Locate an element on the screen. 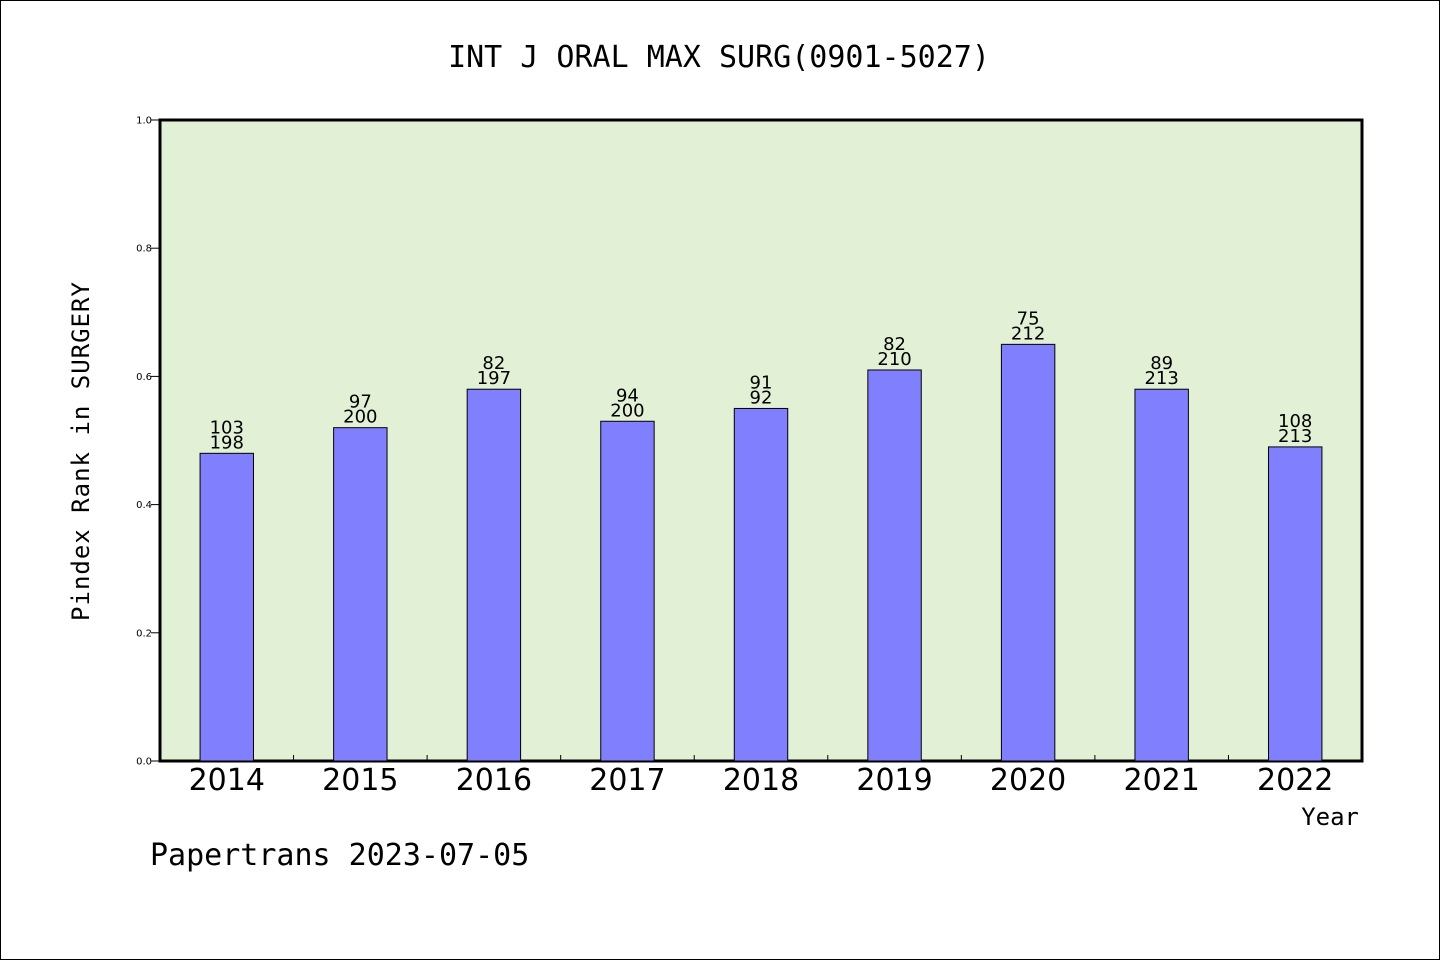  x-tick-label: 2017 is located at coordinates (627, 780).